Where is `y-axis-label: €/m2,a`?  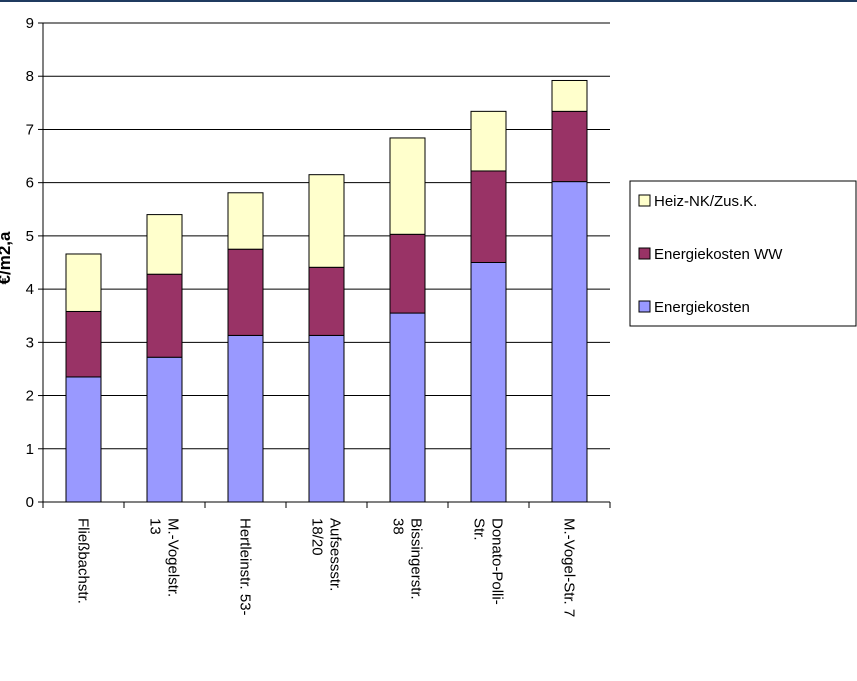 y-axis-label: €/m2,a is located at coordinates (7, 257).